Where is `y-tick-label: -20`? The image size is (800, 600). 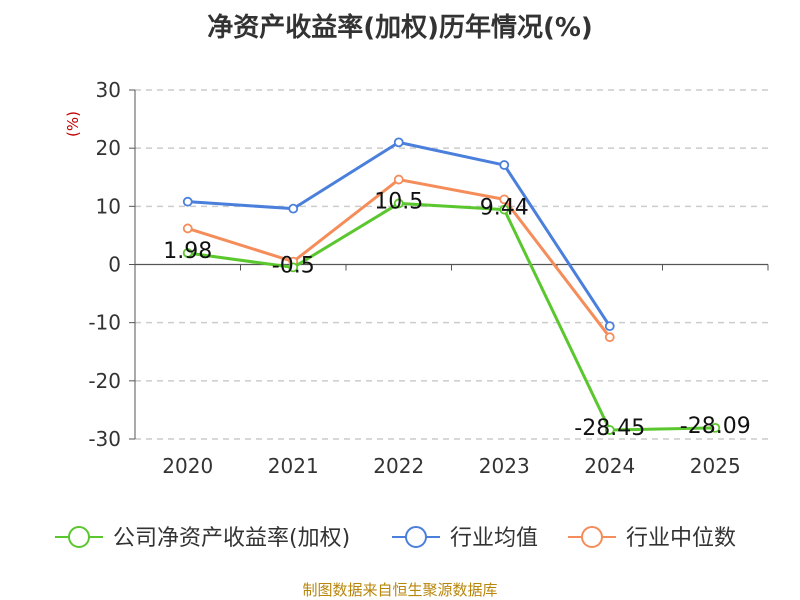
y-tick-label: -20 is located at coordinates (104, 381).